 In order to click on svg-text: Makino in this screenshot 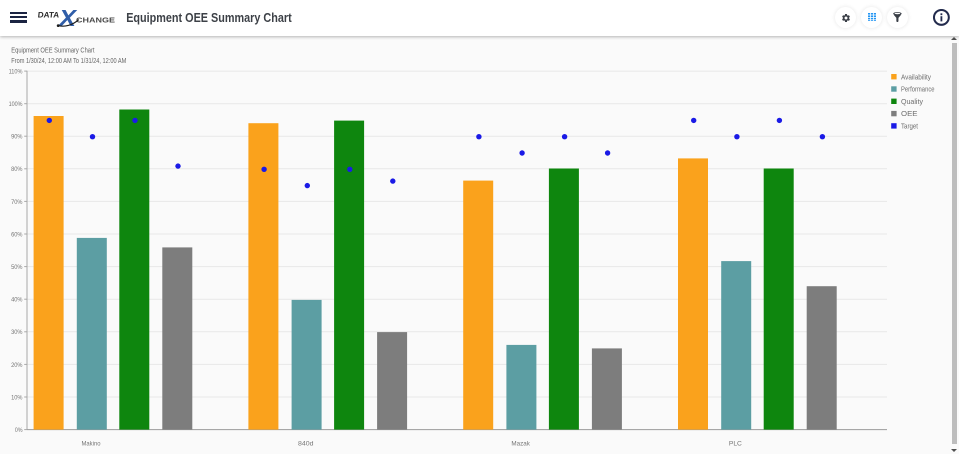, I will do `click(91, 443)`.